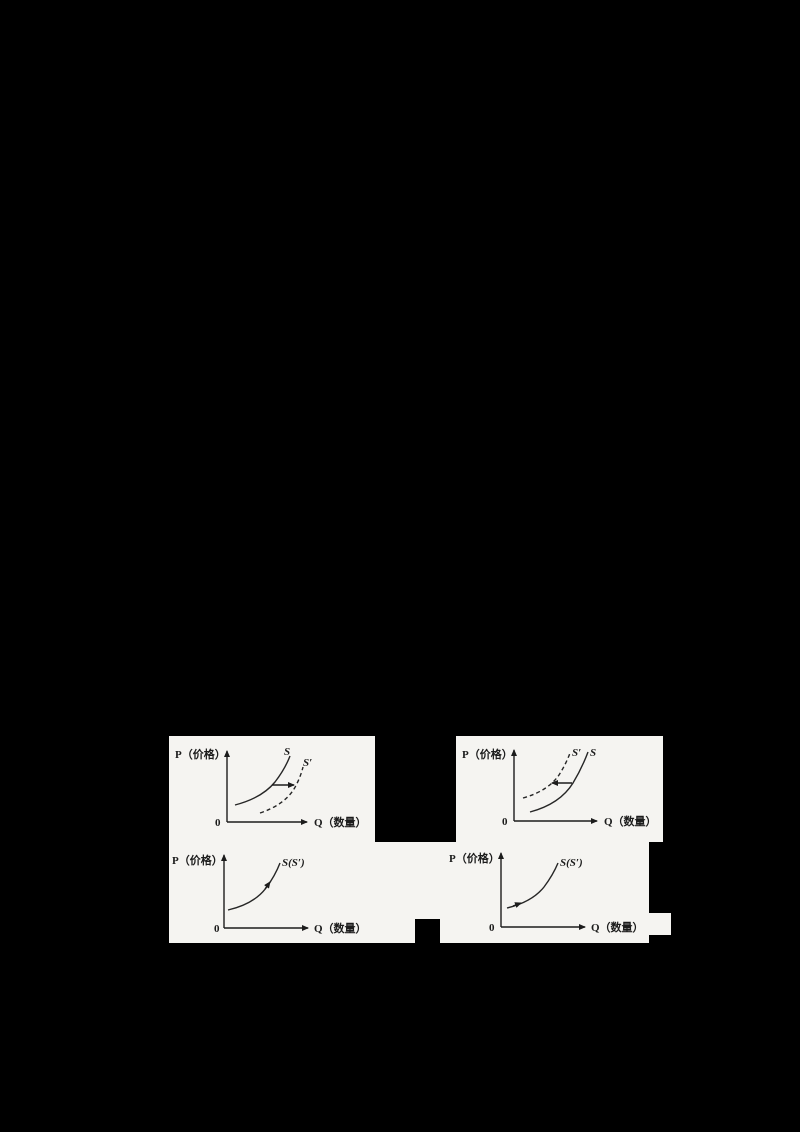  I want to click on panel-top-left, so click(272, 789).